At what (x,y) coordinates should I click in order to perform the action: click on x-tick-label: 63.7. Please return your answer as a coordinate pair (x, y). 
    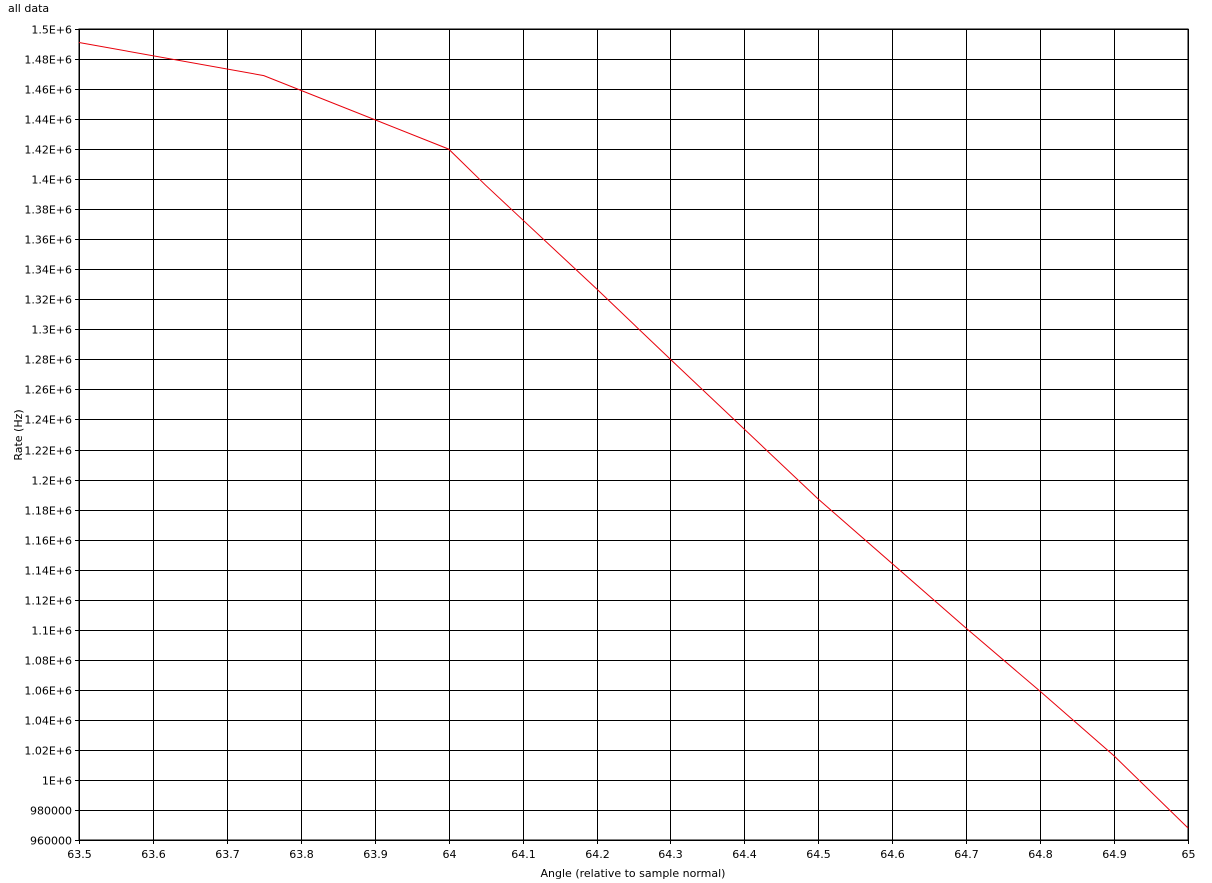
    Looking at the image, I should click on (227, 854).